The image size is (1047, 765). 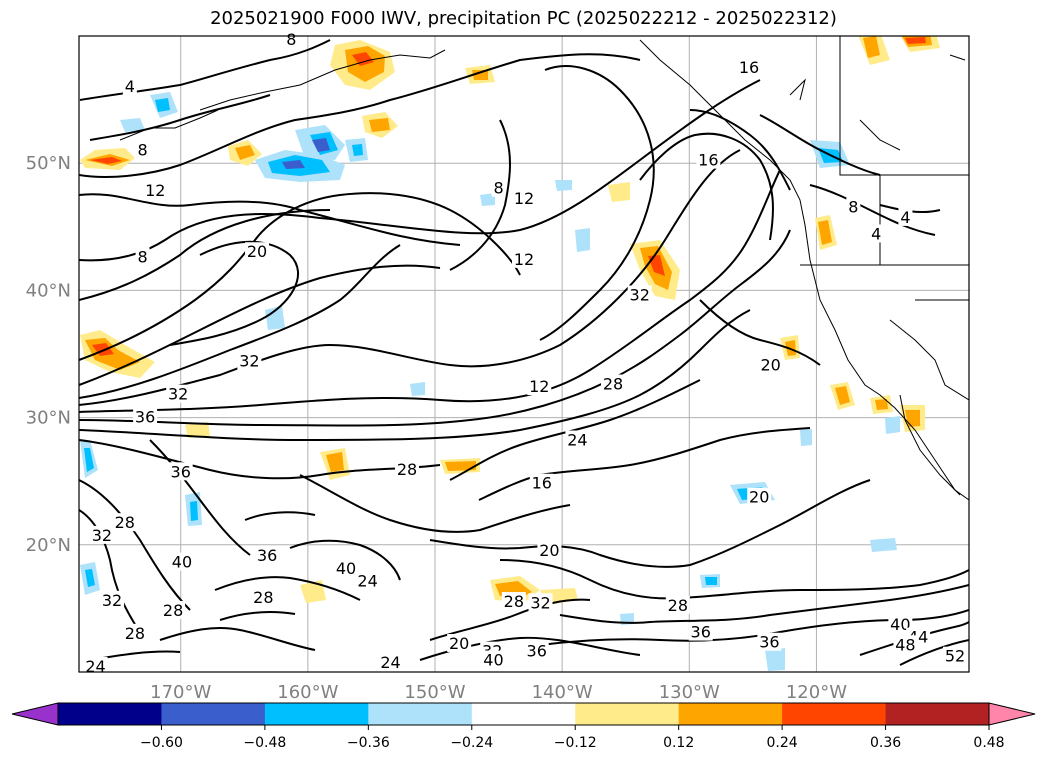 What do you see at coordinates (307, 692) in the screenshot?
I see `lon-tick-label: 160°W` at bounding box center [307, 692].